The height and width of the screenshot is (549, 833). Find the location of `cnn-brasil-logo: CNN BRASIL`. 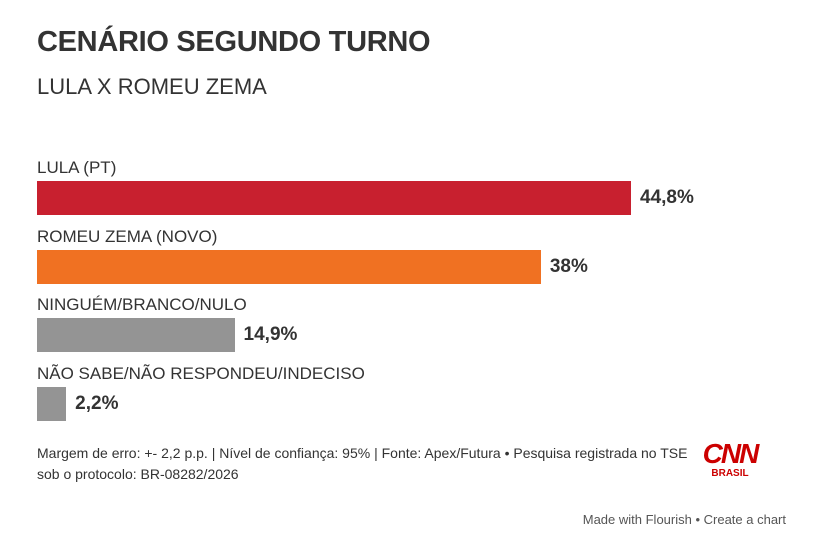

cnn-brasil-logo: CNN BRASIL is located at coordinates (731, 459).